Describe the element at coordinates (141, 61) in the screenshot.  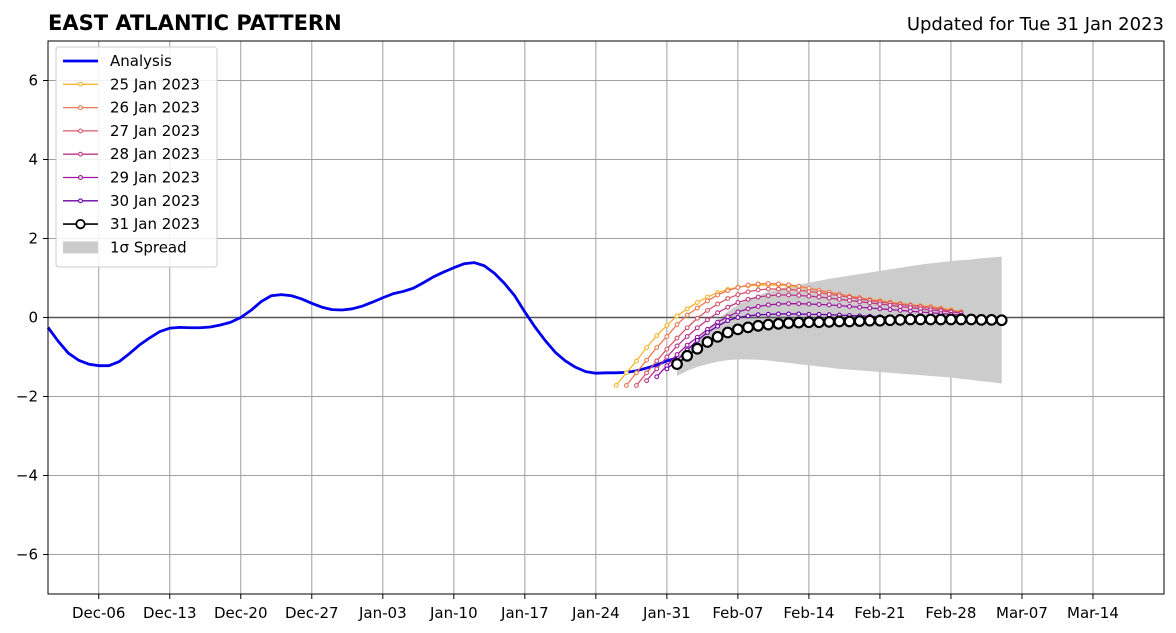
I see `legend-label: Analysis` at that location.